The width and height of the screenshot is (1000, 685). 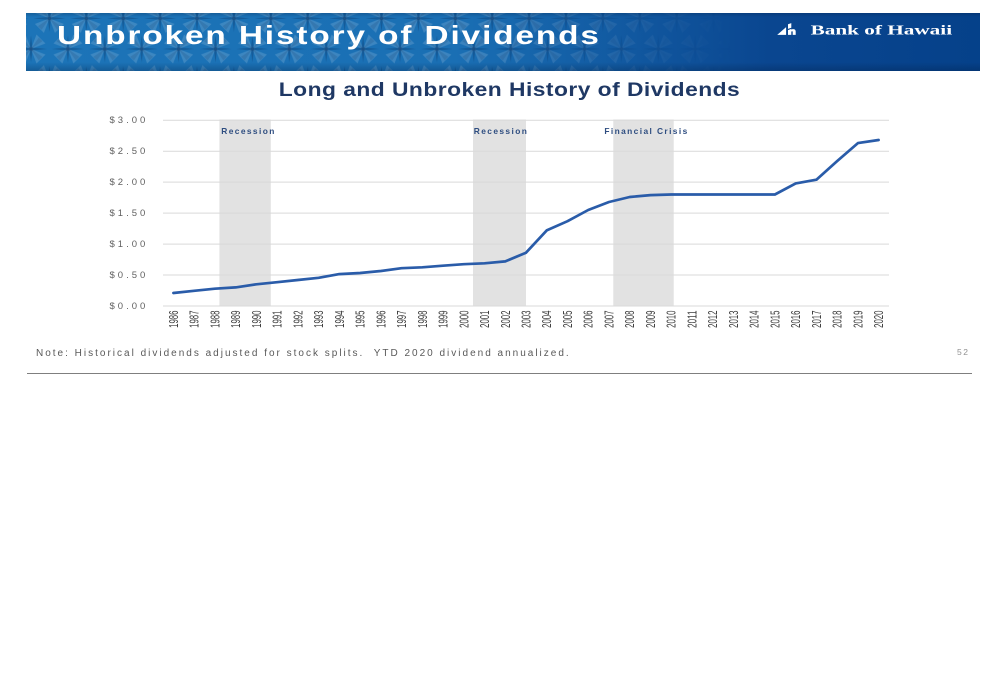 I want to click on svg-text: 1995, so click(x=360, y=319).